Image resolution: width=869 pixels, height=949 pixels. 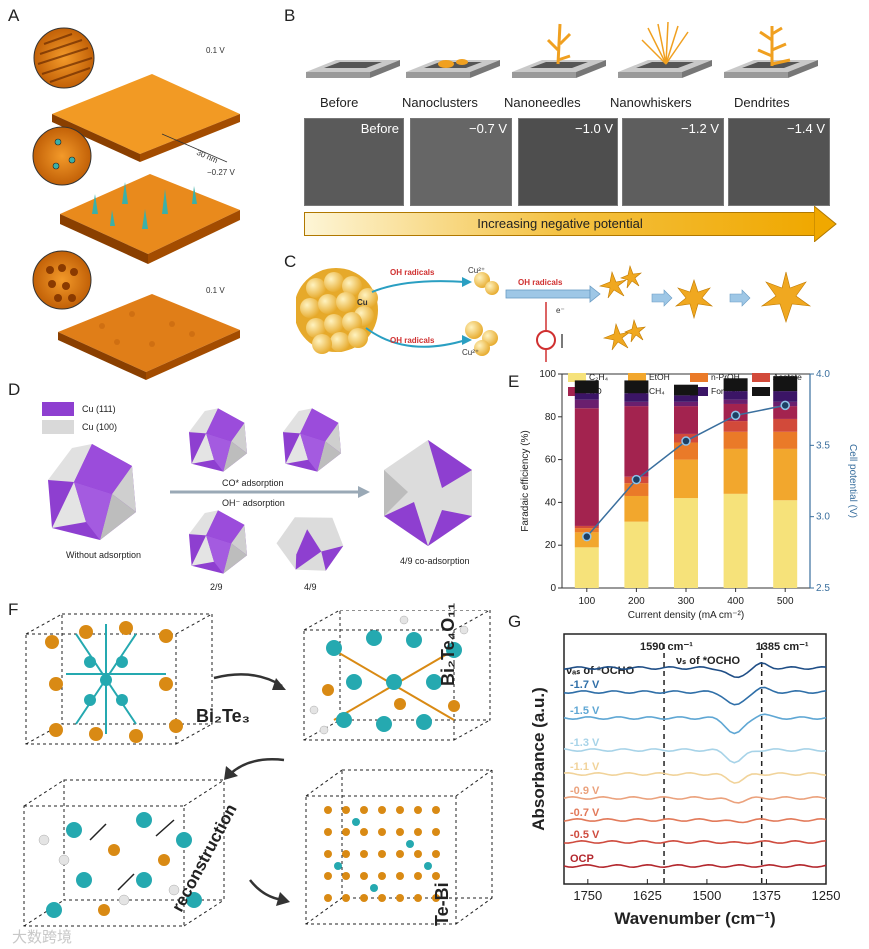 What do you see at coordinates (708, 661) in the screenshot?
I see `annotation-vs: νₛ of *OCHO` at bounding box center [708, 661].